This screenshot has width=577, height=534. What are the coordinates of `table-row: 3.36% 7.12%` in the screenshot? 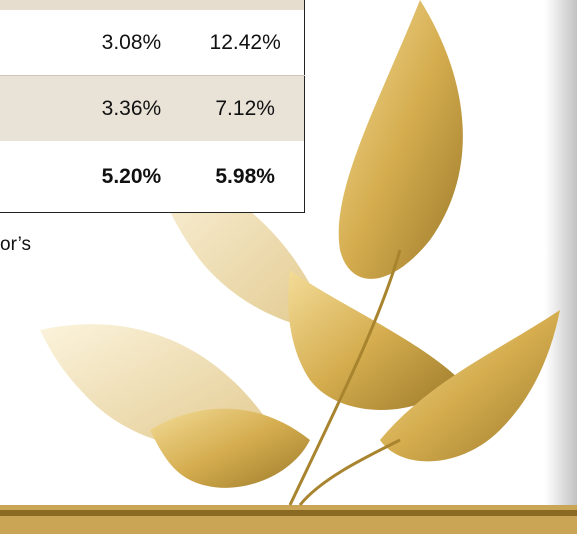 It's located at (152, 108).